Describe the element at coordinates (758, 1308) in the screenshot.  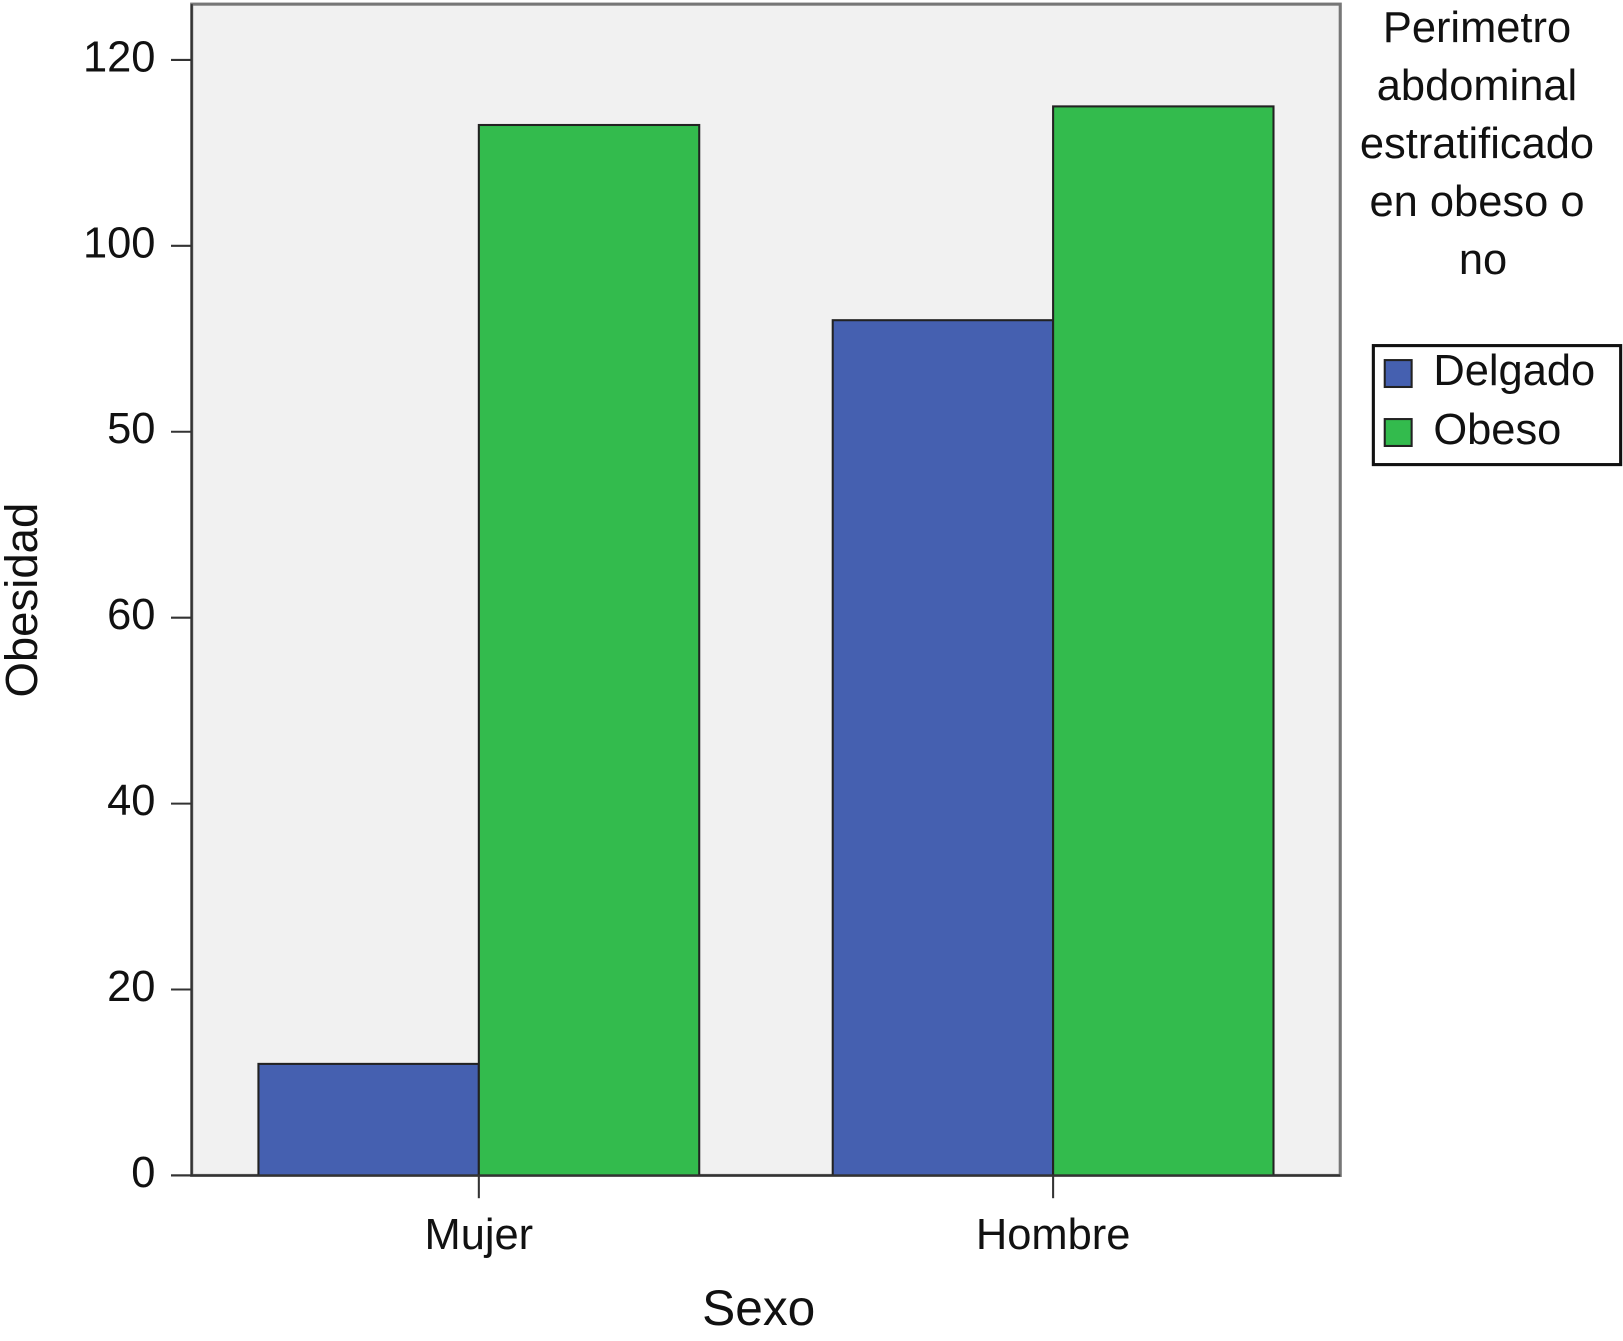
I see `x-axis-title: Sexo` at that location.